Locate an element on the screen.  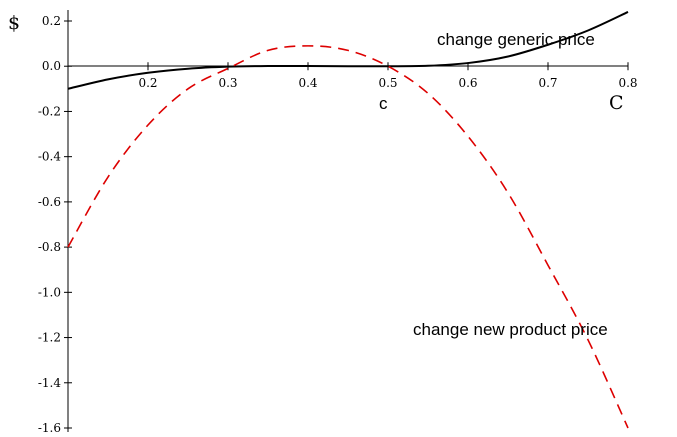
x-axis-label-large: C is located at coordinates (616, 103).